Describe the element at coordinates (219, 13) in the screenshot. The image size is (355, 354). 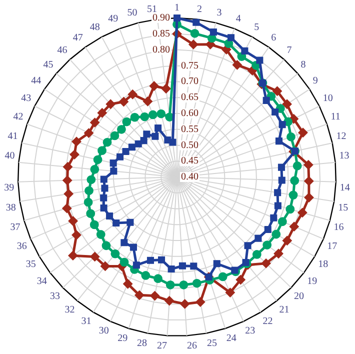
I see `spoke-label: 3` at that location.